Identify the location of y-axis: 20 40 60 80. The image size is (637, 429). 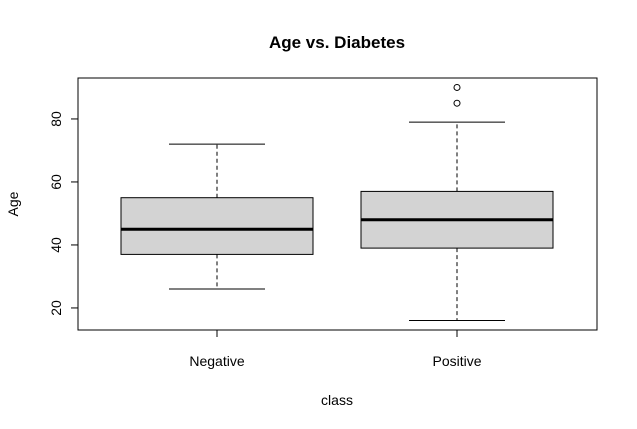
(63, 213).